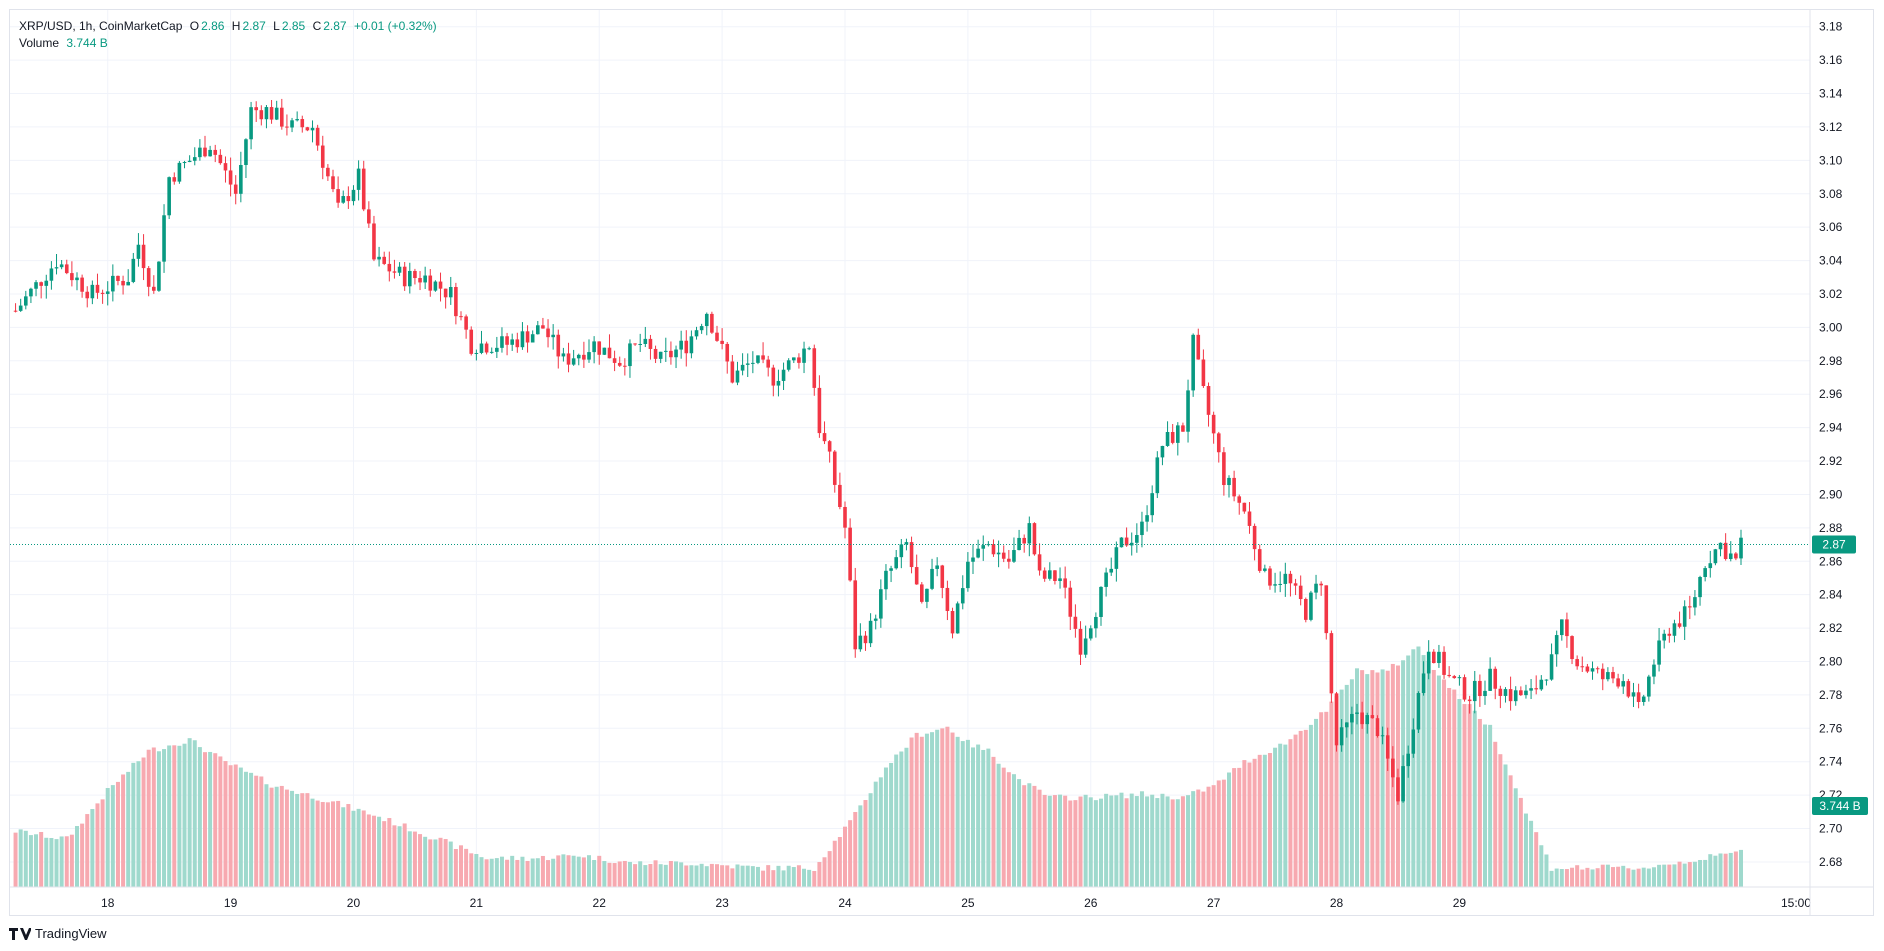 This screenshot has height=951, width=1884. I want to click on volume-value: 3.744 B, so click(87, 43).